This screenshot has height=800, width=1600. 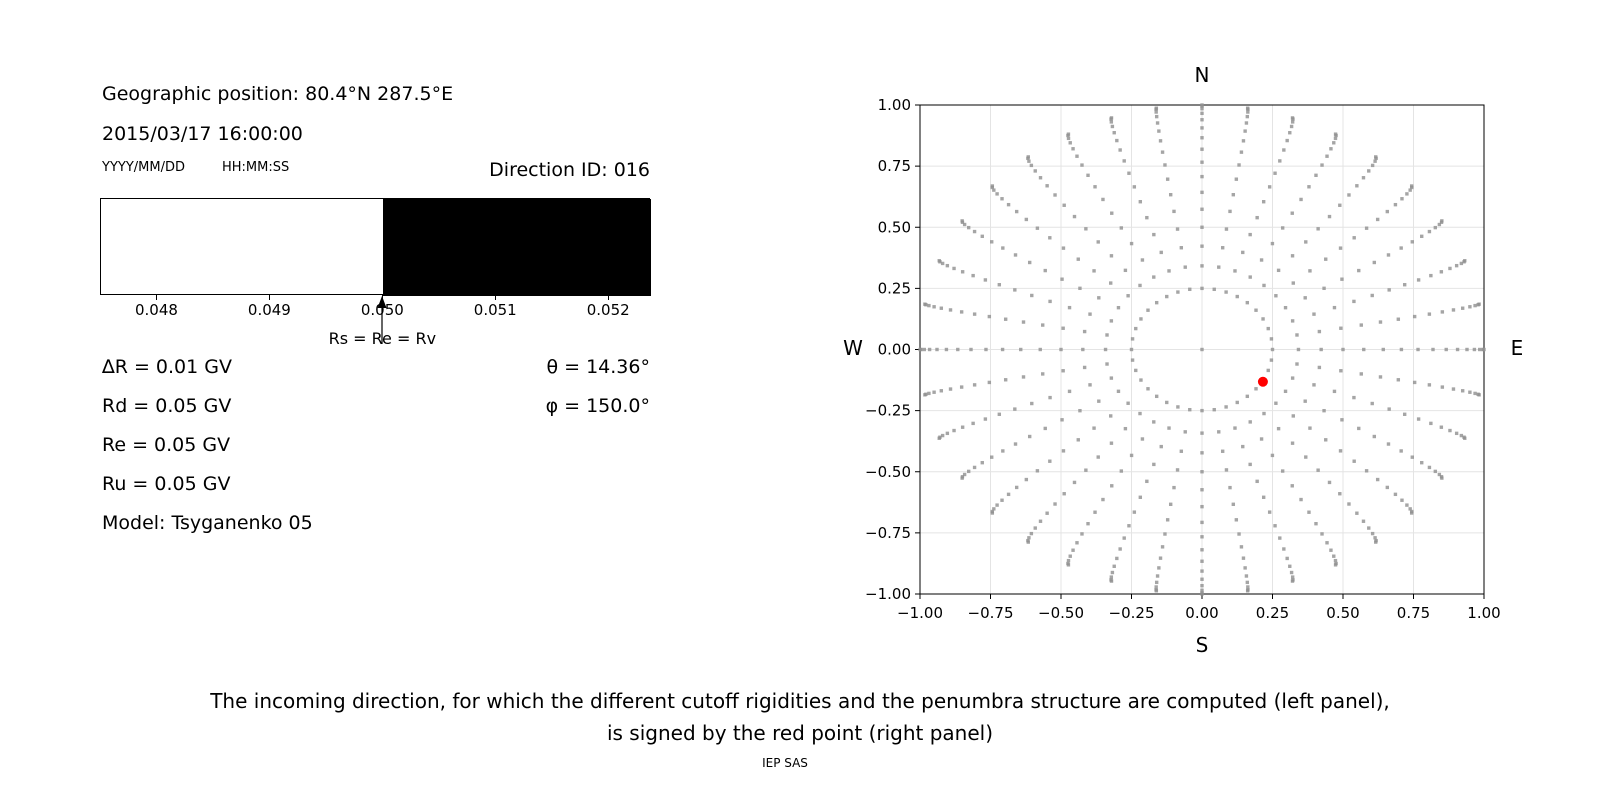 I want to click on penumbra-bar-allowed-region, so click(x=375, y=247).